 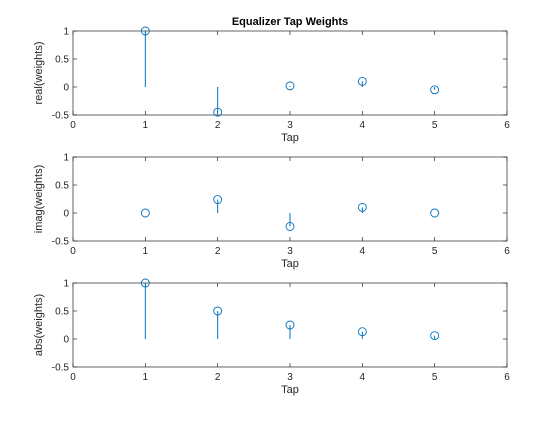 What do you see at coordinates (39, 199) in the screenshot?
I see `y-axis-label: imag(weights)` at bounding box center [39, 199].